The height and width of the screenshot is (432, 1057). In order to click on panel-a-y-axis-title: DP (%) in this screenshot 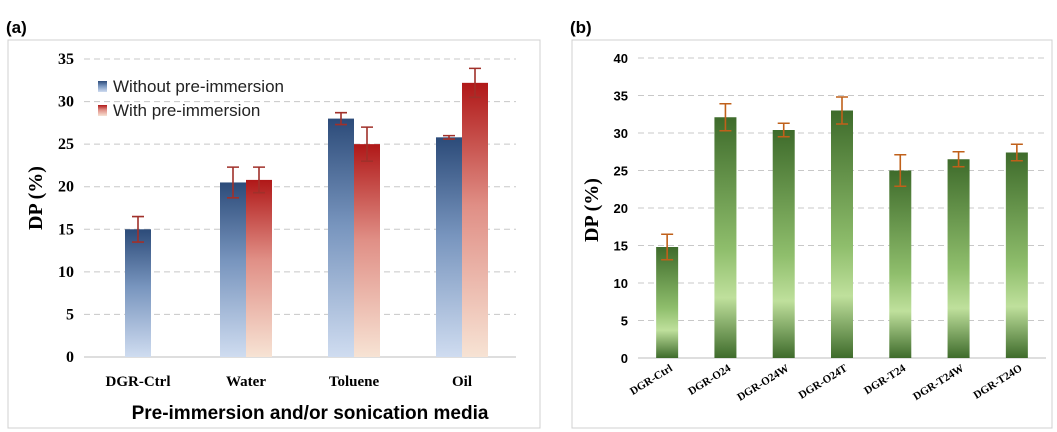, I will do `click(36, 198)`.